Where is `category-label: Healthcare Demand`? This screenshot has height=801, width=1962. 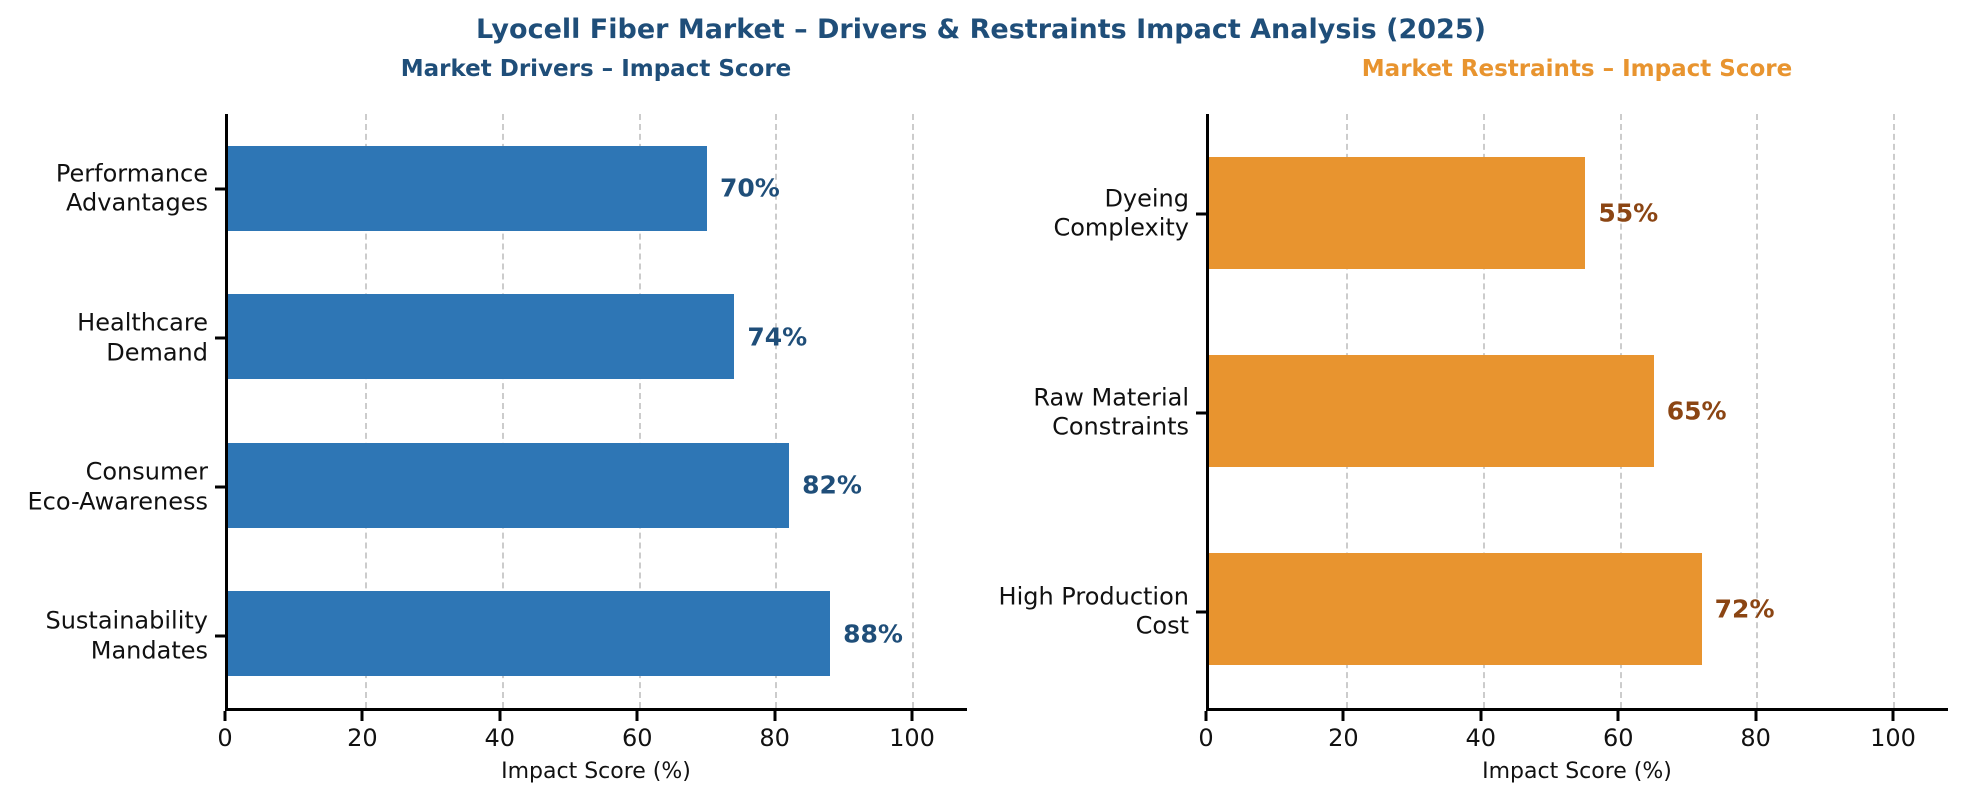
category-label: Healthcare Demand is located at coordinates (142, 337).